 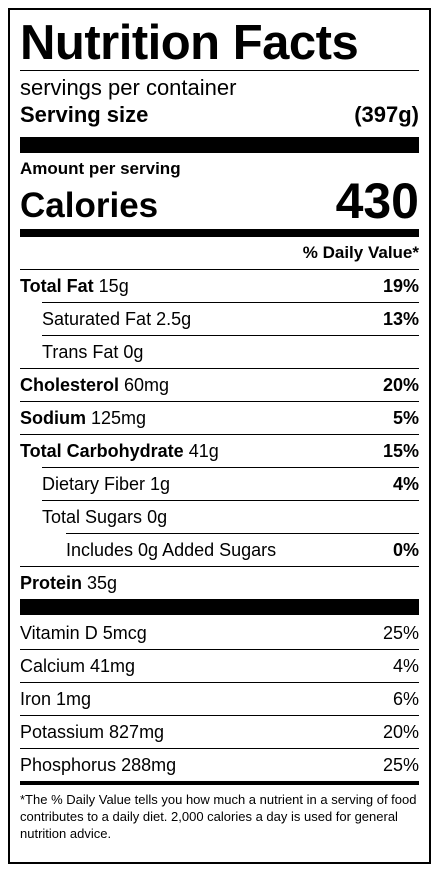 What do you see at coordinates (400, 385) in the screenshot?
I see `nutrient-dv: 20%` at bounding box center [400, 385].